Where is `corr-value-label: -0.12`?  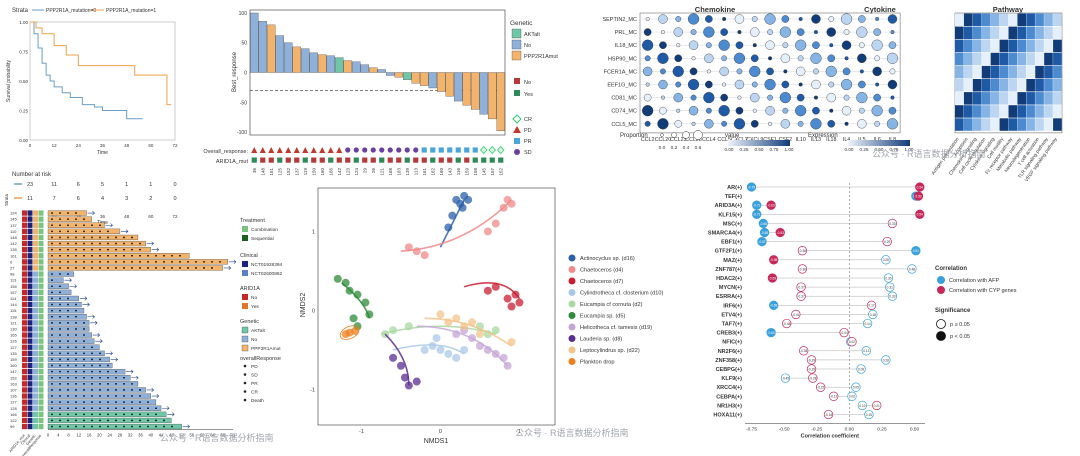 corr-value-label: -0.12 is located at coordinates (833, 397).